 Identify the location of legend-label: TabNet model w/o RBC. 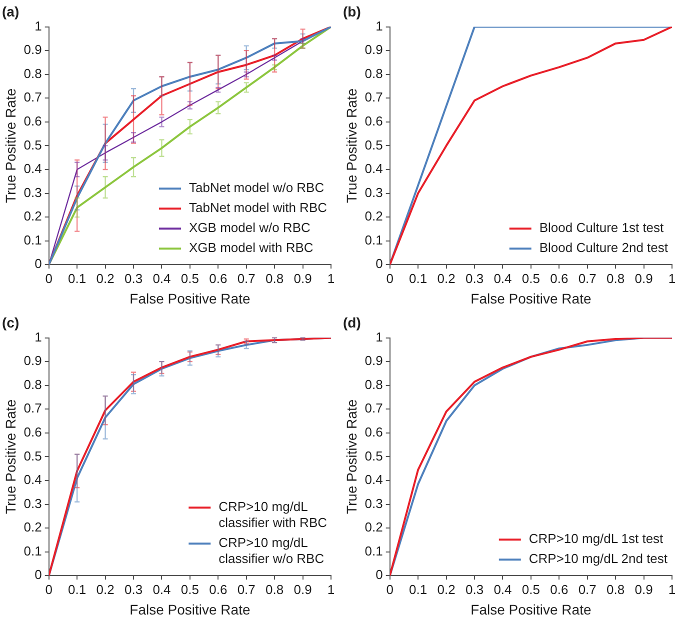
(256, 188).